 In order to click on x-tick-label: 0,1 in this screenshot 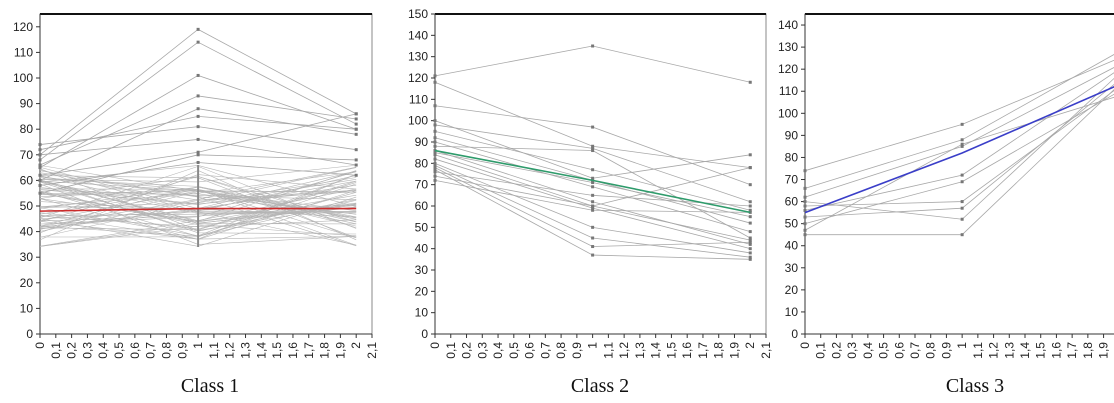, I will do `click(56, 350)`.